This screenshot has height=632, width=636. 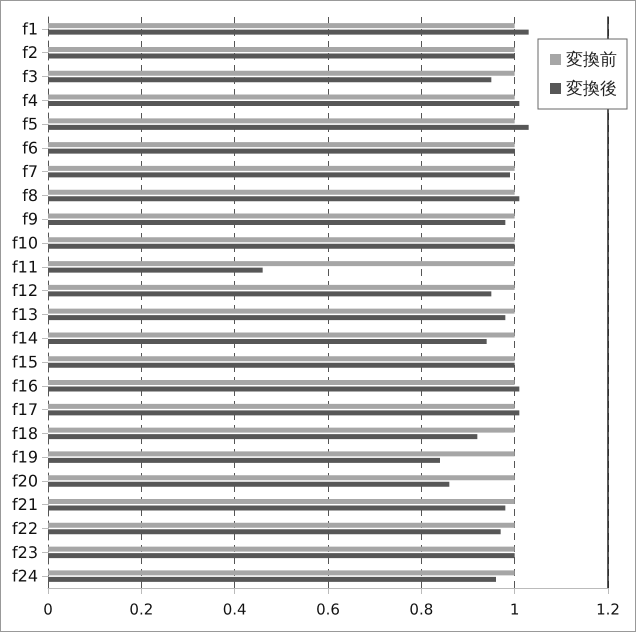 What do you see at coordinates (30, 195) in the screenshot?
I see `y-tick-label: f8` at bounding box center [30, 195].